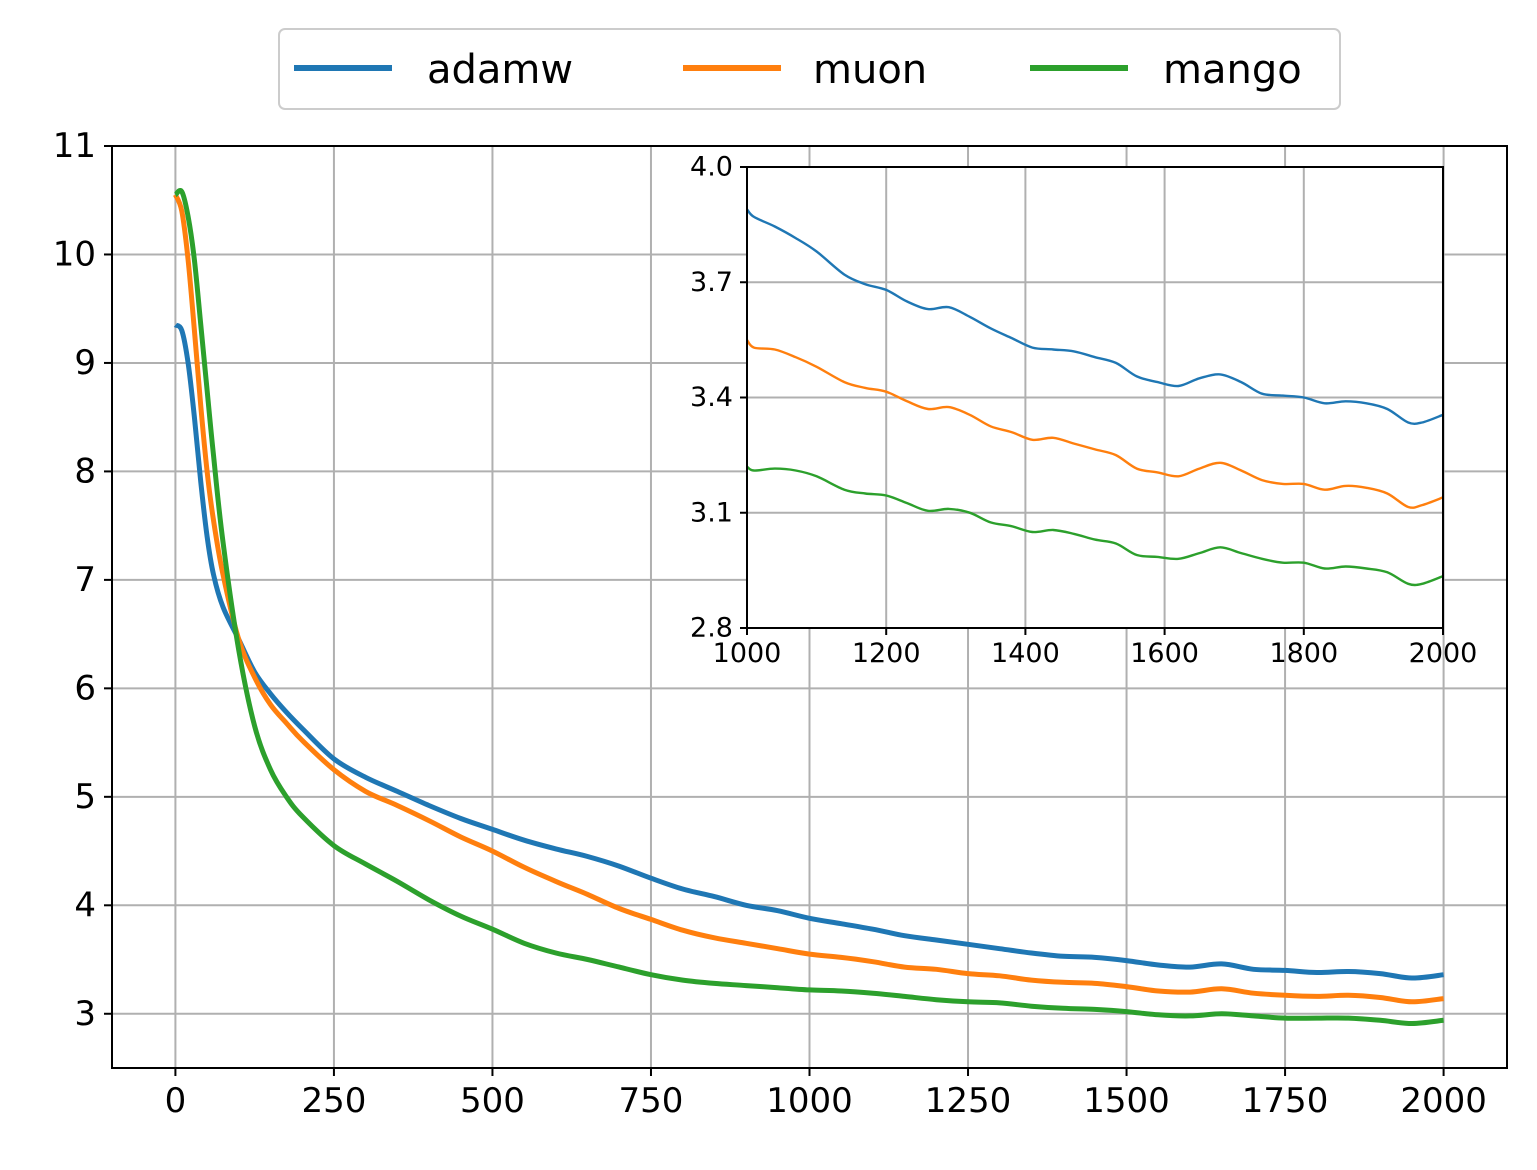 The width and height of the screenshot is (1537, 1170). I want to click on main-y-tick-label: 9, so click(85, 363).